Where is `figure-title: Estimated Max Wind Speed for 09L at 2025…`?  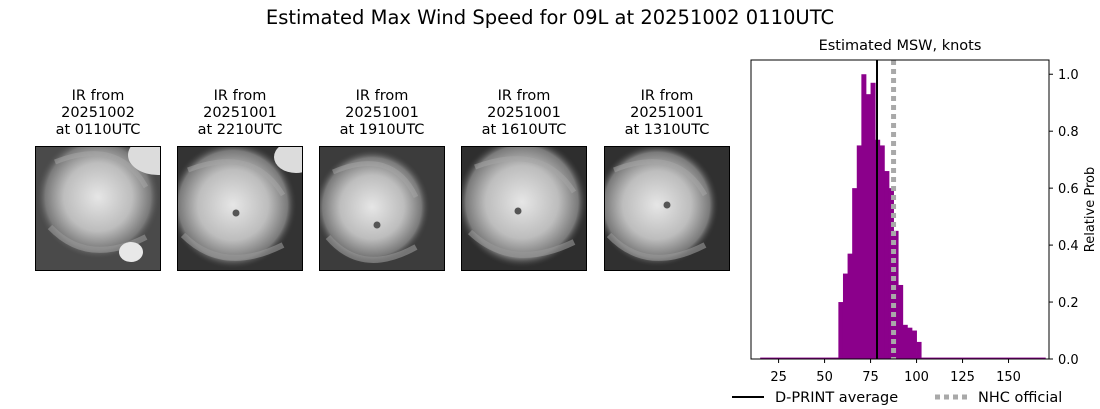 figure-title: Estimated Max Wind Speed for 09L at 2025… is located at coordinates (550, 17).